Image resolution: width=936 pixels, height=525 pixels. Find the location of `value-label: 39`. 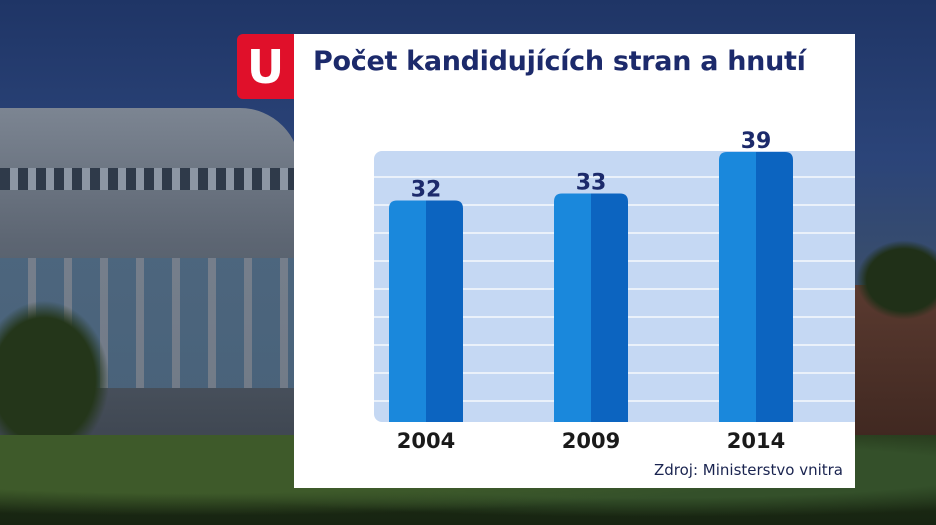

value-label: 39 is located at coordinates (756, 141).